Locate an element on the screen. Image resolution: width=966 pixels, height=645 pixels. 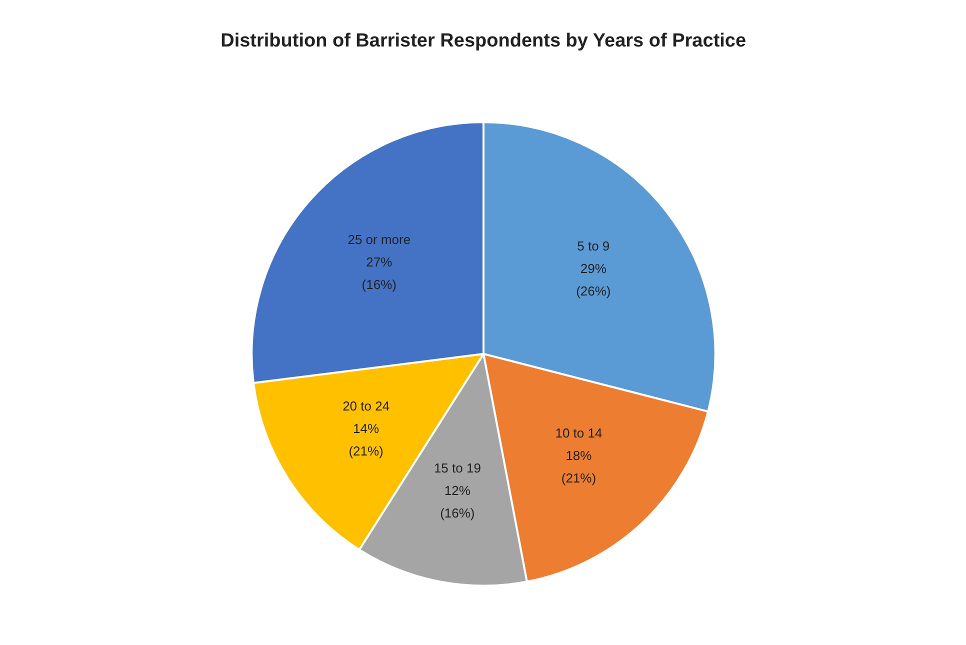
slice-label: 5 to 9 is located at coordinates (593, 246).